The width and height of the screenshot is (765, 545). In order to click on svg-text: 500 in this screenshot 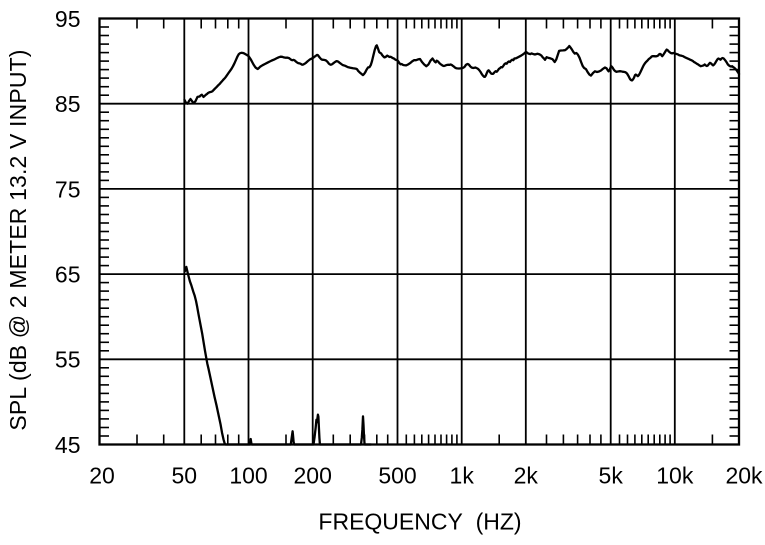, I will do `click(397, 476)`.